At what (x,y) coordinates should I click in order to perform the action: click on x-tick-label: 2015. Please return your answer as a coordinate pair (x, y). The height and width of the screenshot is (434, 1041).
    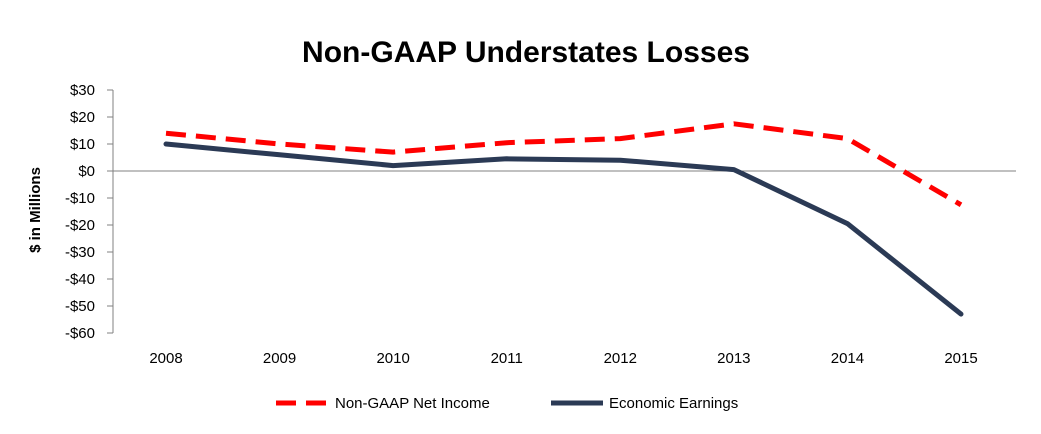
    Looking at the image, I should click on (960, 358).